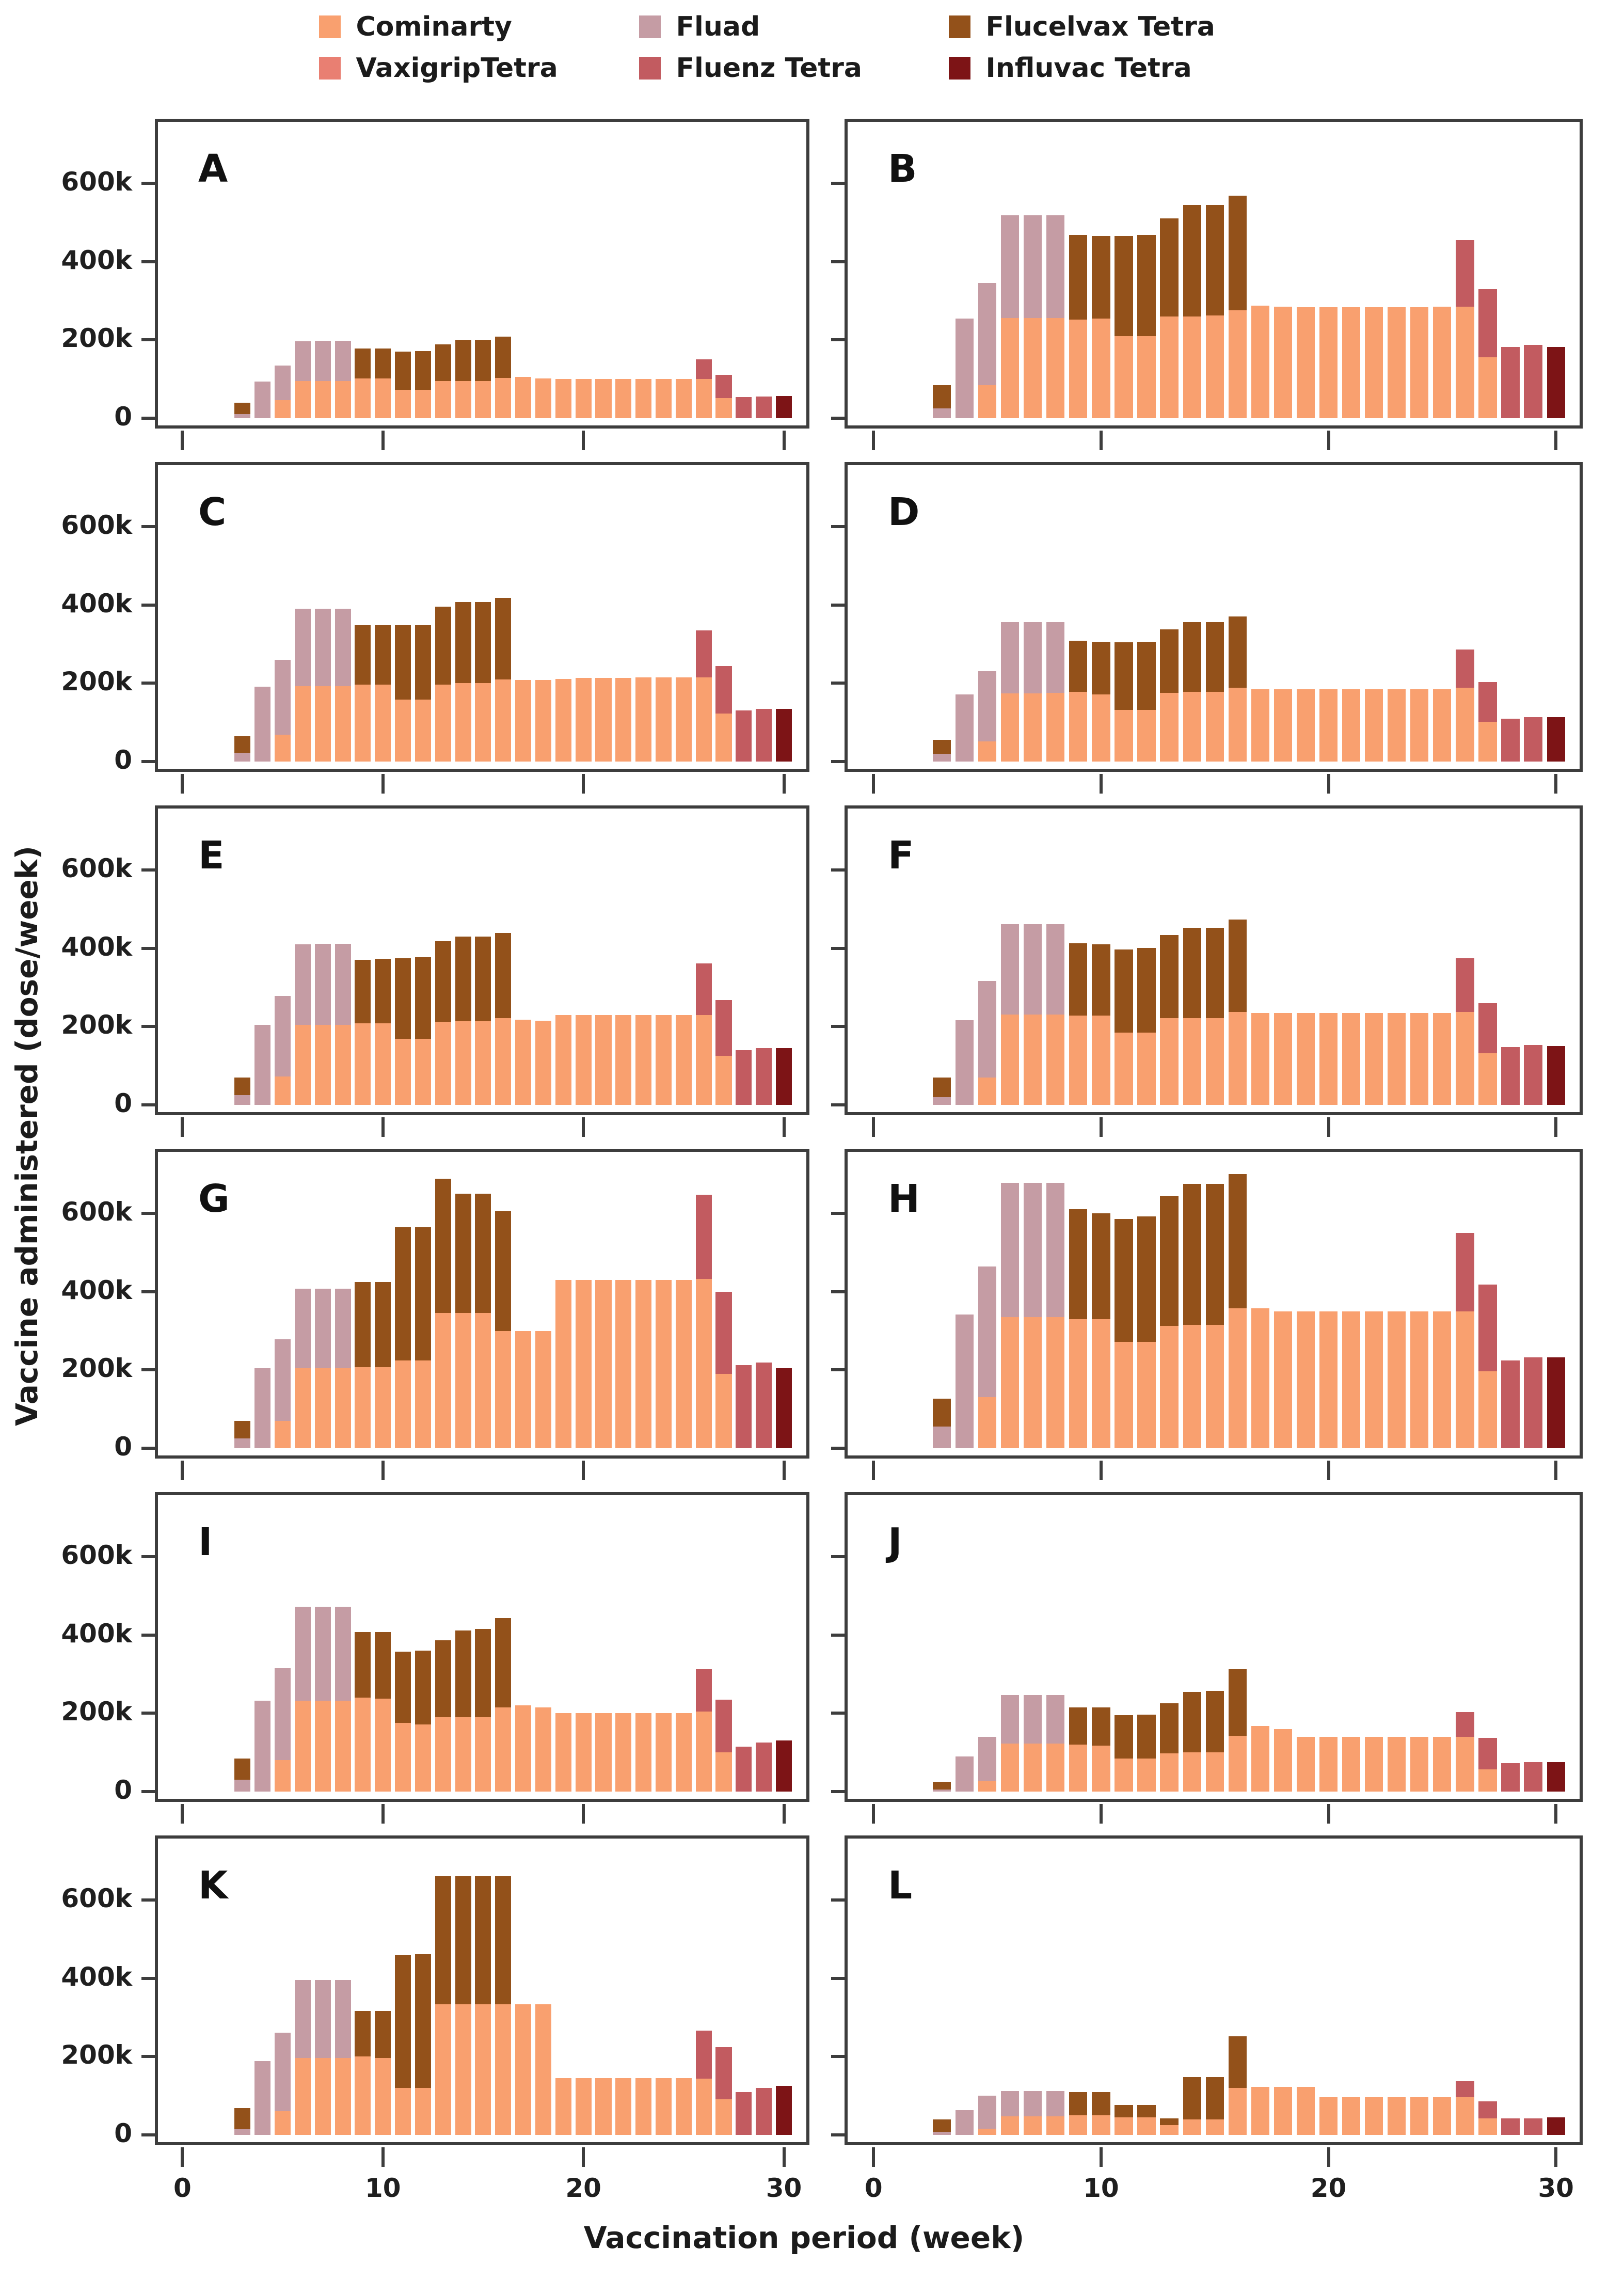 The height and width of the screenshot is (2296, 1608). What do you see at coordinates (97, 182) in the screenshot?
I see `y-tick-label: 600k` at bounding box center [97, 182].